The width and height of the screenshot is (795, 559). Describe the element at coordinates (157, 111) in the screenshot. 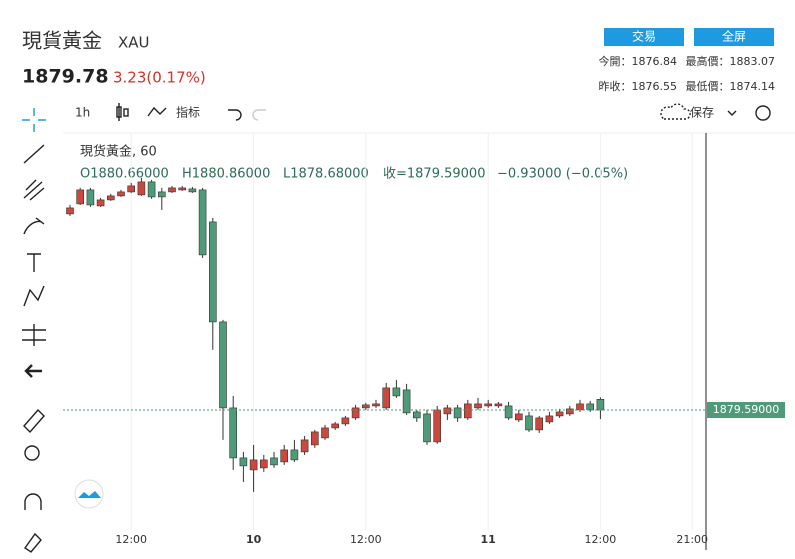

I see `indicator-icon` at that location.